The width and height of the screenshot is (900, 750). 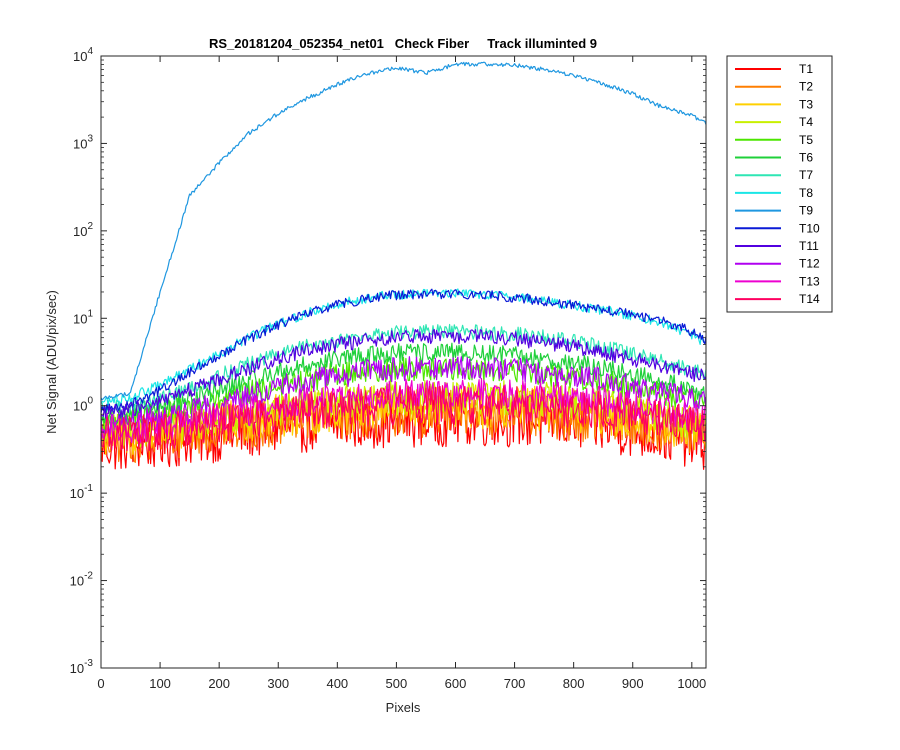 I want to click on x-tick-label: 100, so click(x=160, y=683).